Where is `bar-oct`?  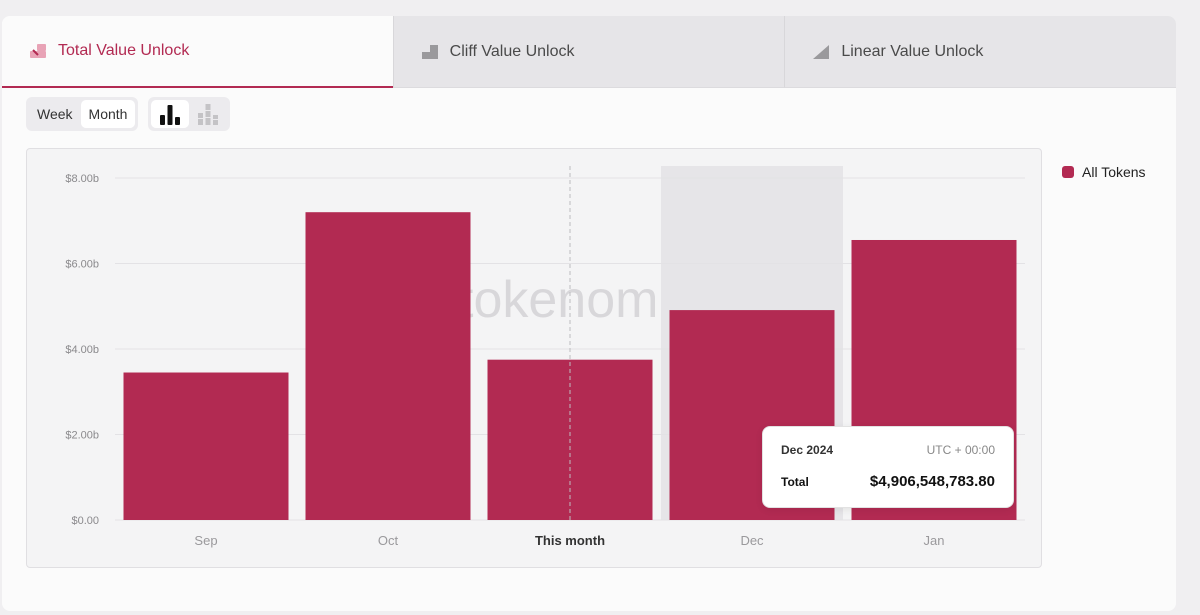
bar-oct is located at coordinates (388, 366).